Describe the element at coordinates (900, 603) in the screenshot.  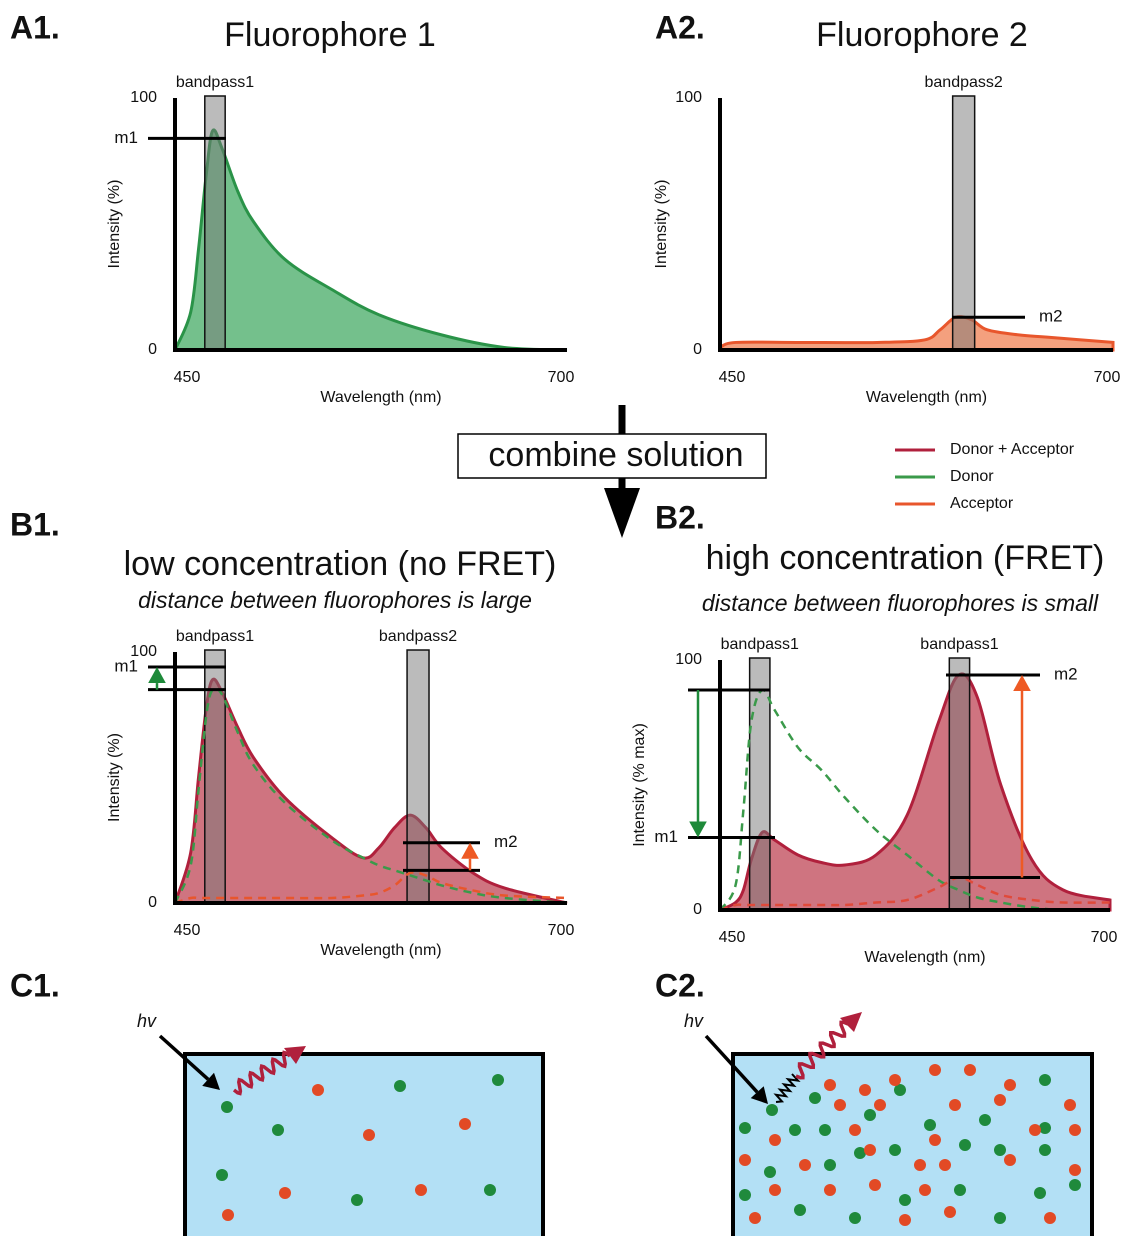
I see `chart-subtitle: distance between fluorophores is small` at that location.